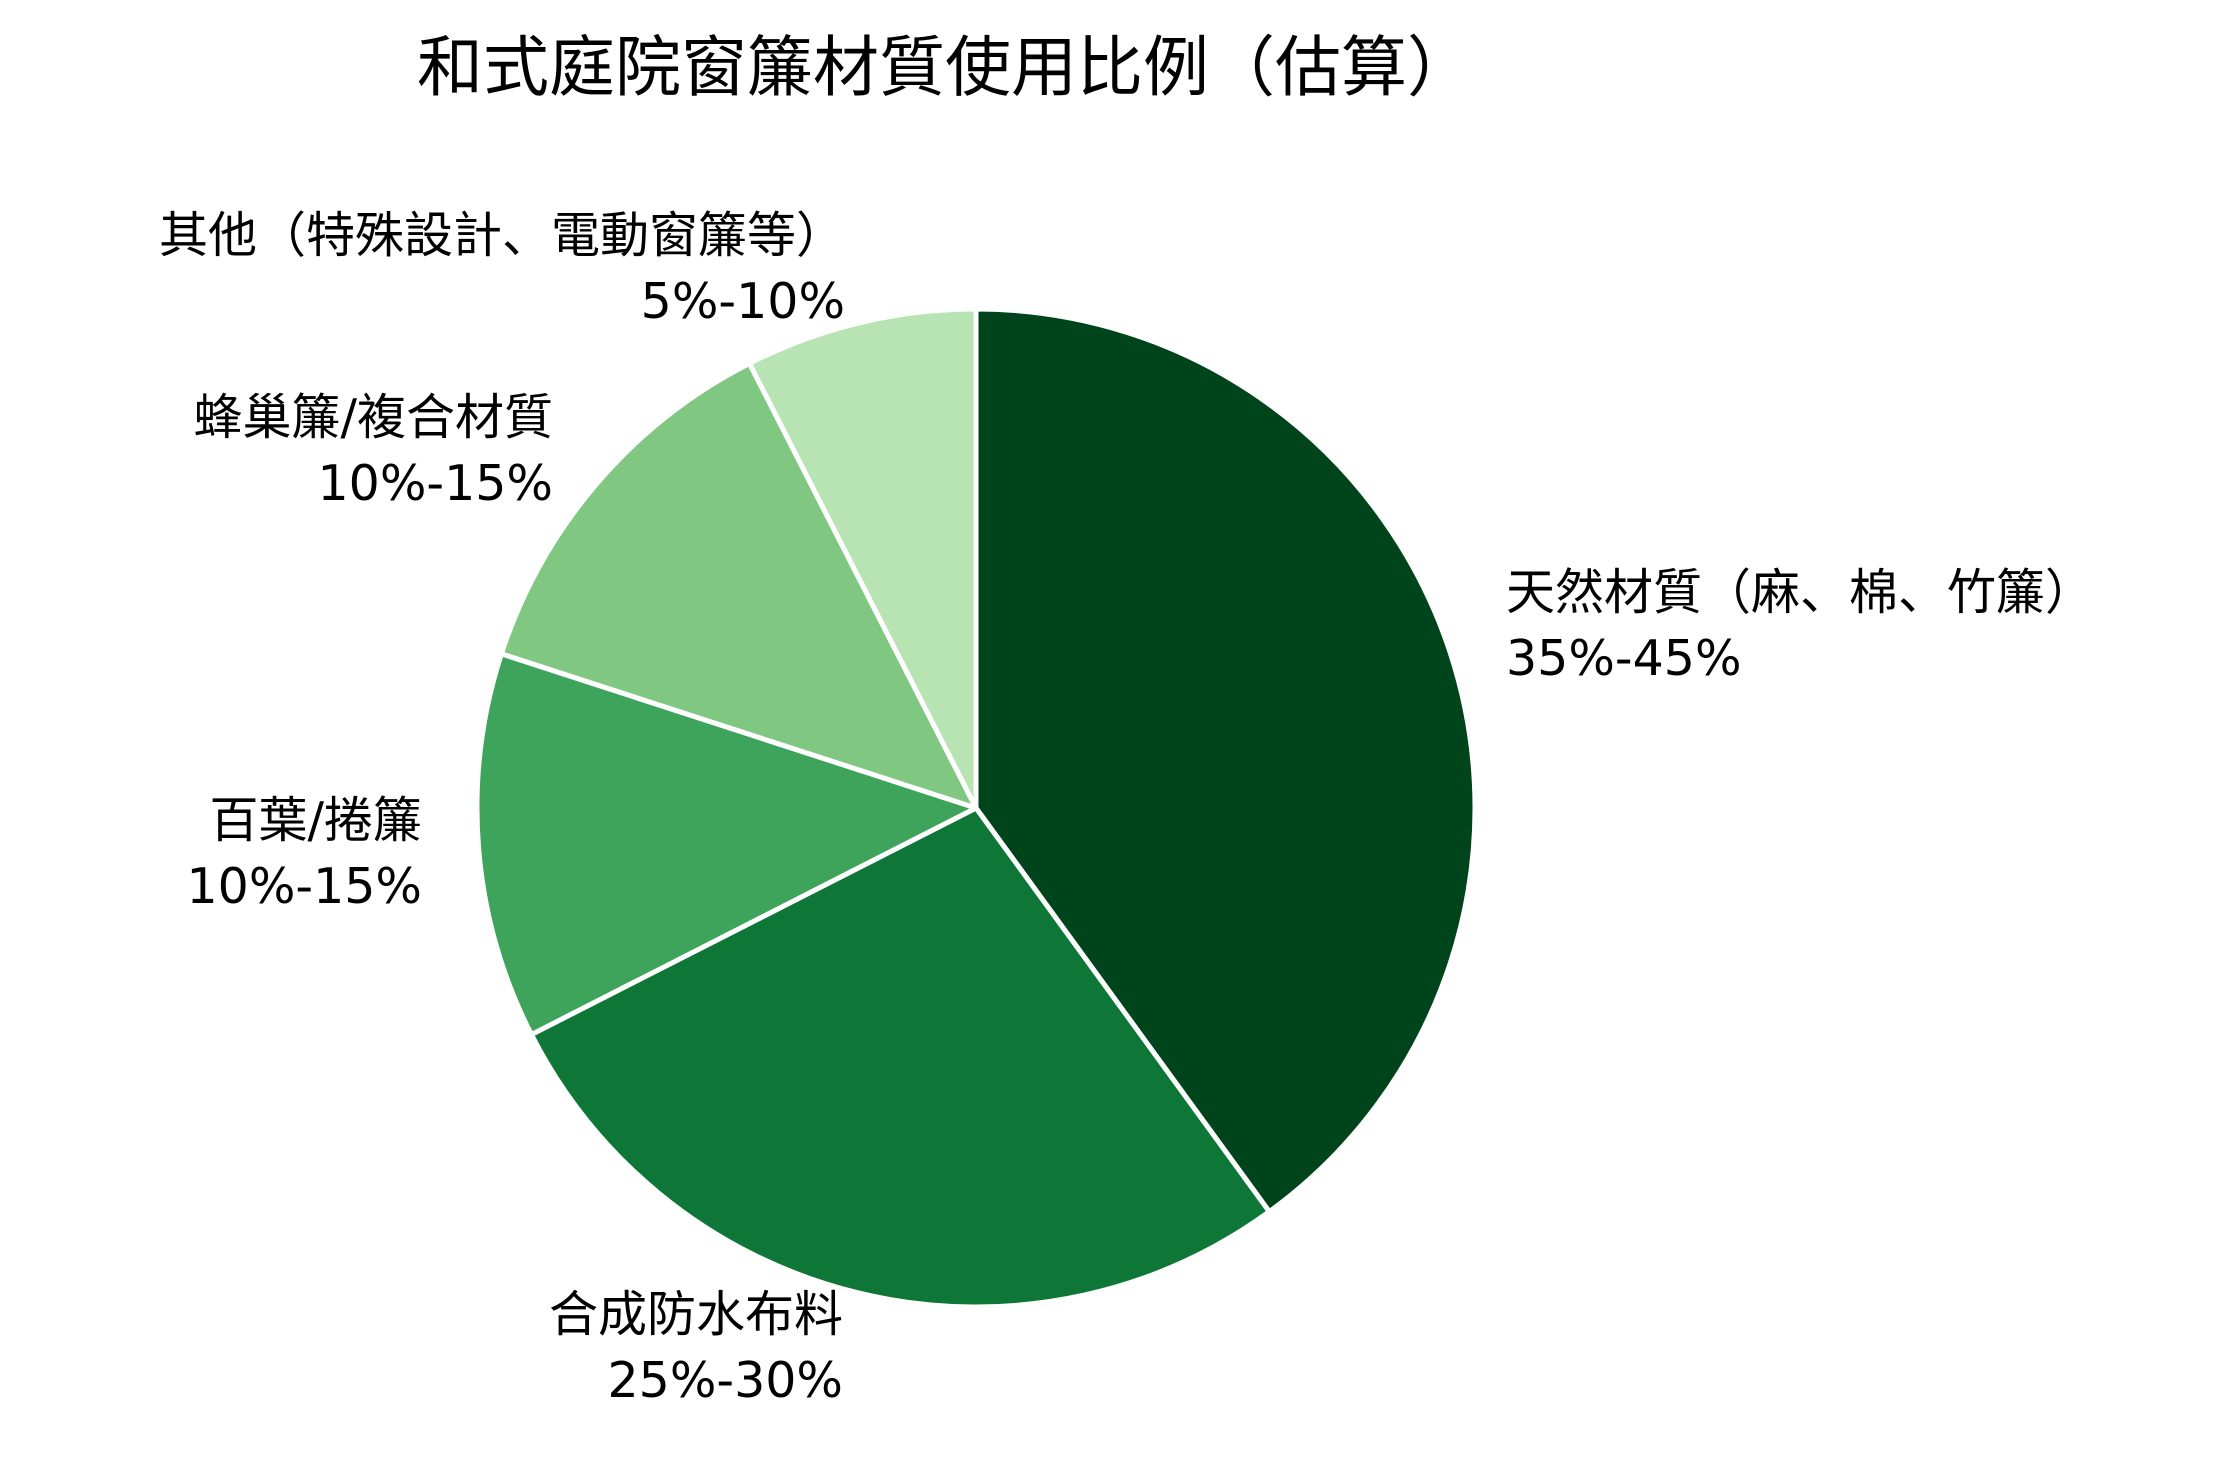 Image resolution: width=2233 pixels, height=1468 pixels. What do you see at coordinates (501, 235) in the screenshot?
I see `slice-label-name: 其他（特殊設計、電動窗簾等）` at bounding box center [501, 235].